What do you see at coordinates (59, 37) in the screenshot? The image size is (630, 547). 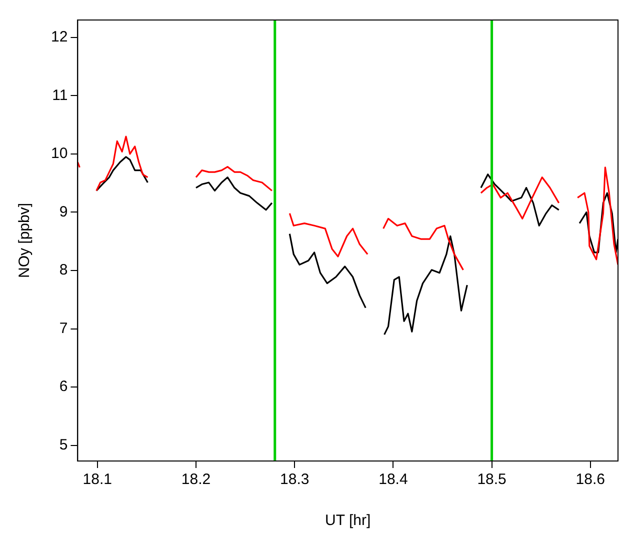 I see `y-tick-label: 12` at bounding box center [59, 37].